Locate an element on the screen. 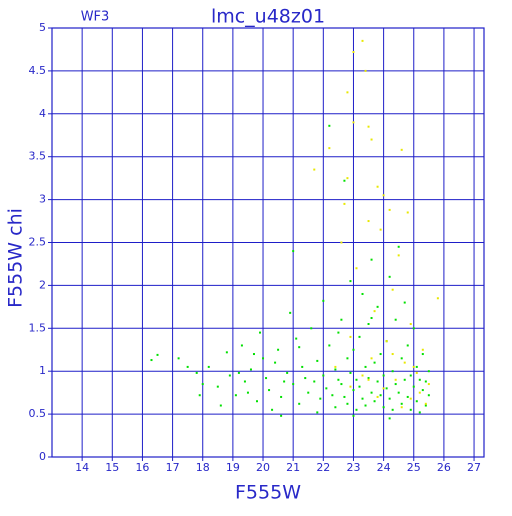 This screenshot has height=516, width=512. x-tick-label: 15 is located at coordinates (112, 467).